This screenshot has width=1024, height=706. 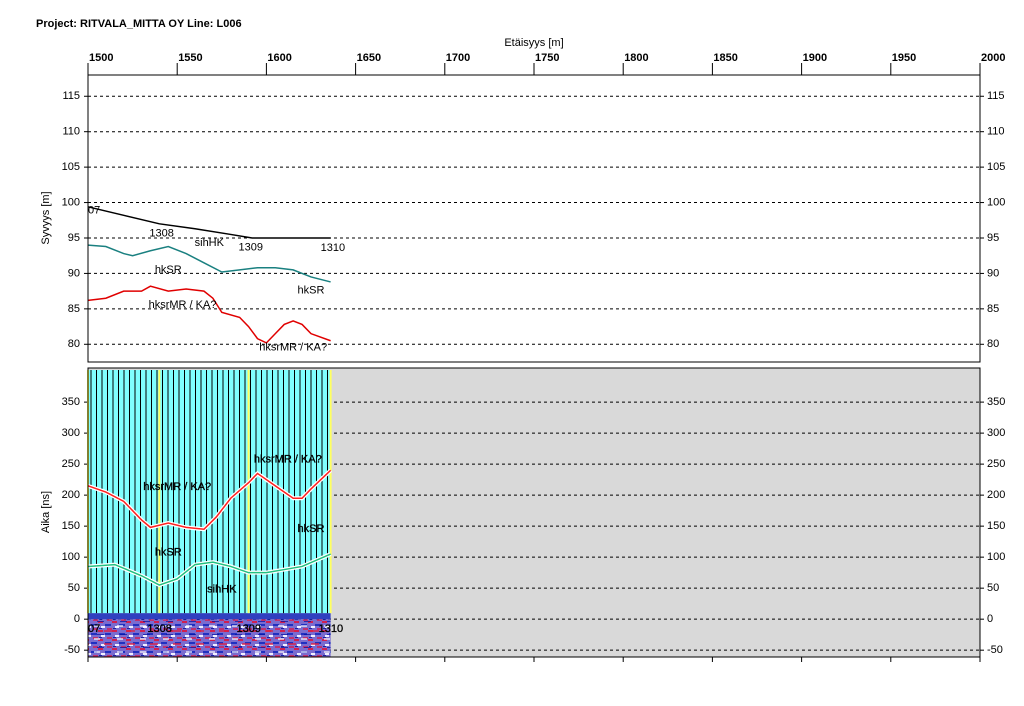 What do you see at coordinates (996, 495) in the screenshot?
I see `y-tick-label-right: 200` at bounding box center [996, 495].